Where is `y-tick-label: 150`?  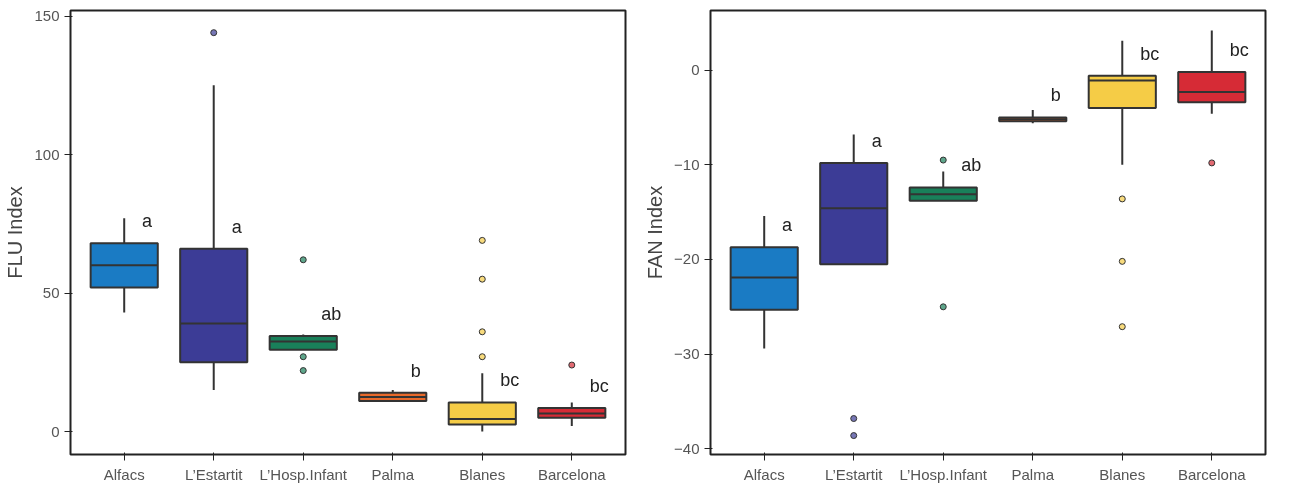 y-tick-label: 150 is located at coordinates (47, 16).